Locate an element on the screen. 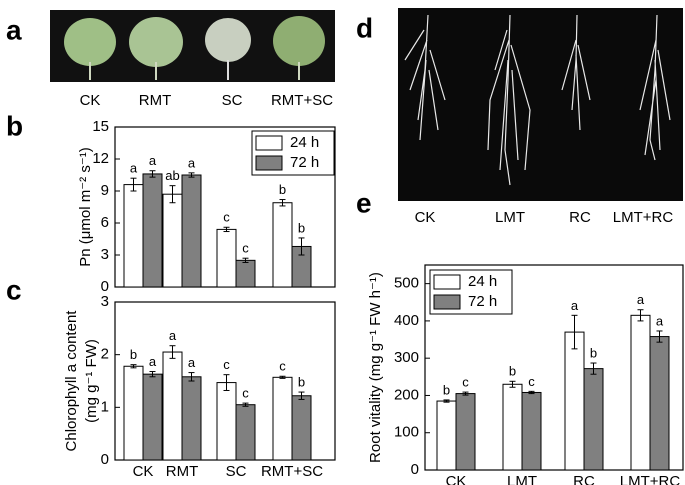 This screenshot has width=685, height=485. panel-label: e is located at coordinates (364, 202).